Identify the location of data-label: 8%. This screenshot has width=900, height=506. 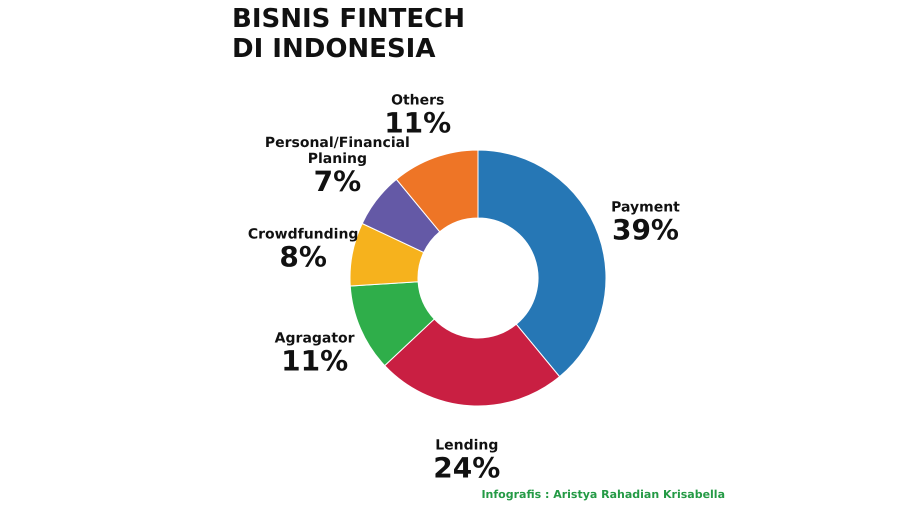
(303, 257).